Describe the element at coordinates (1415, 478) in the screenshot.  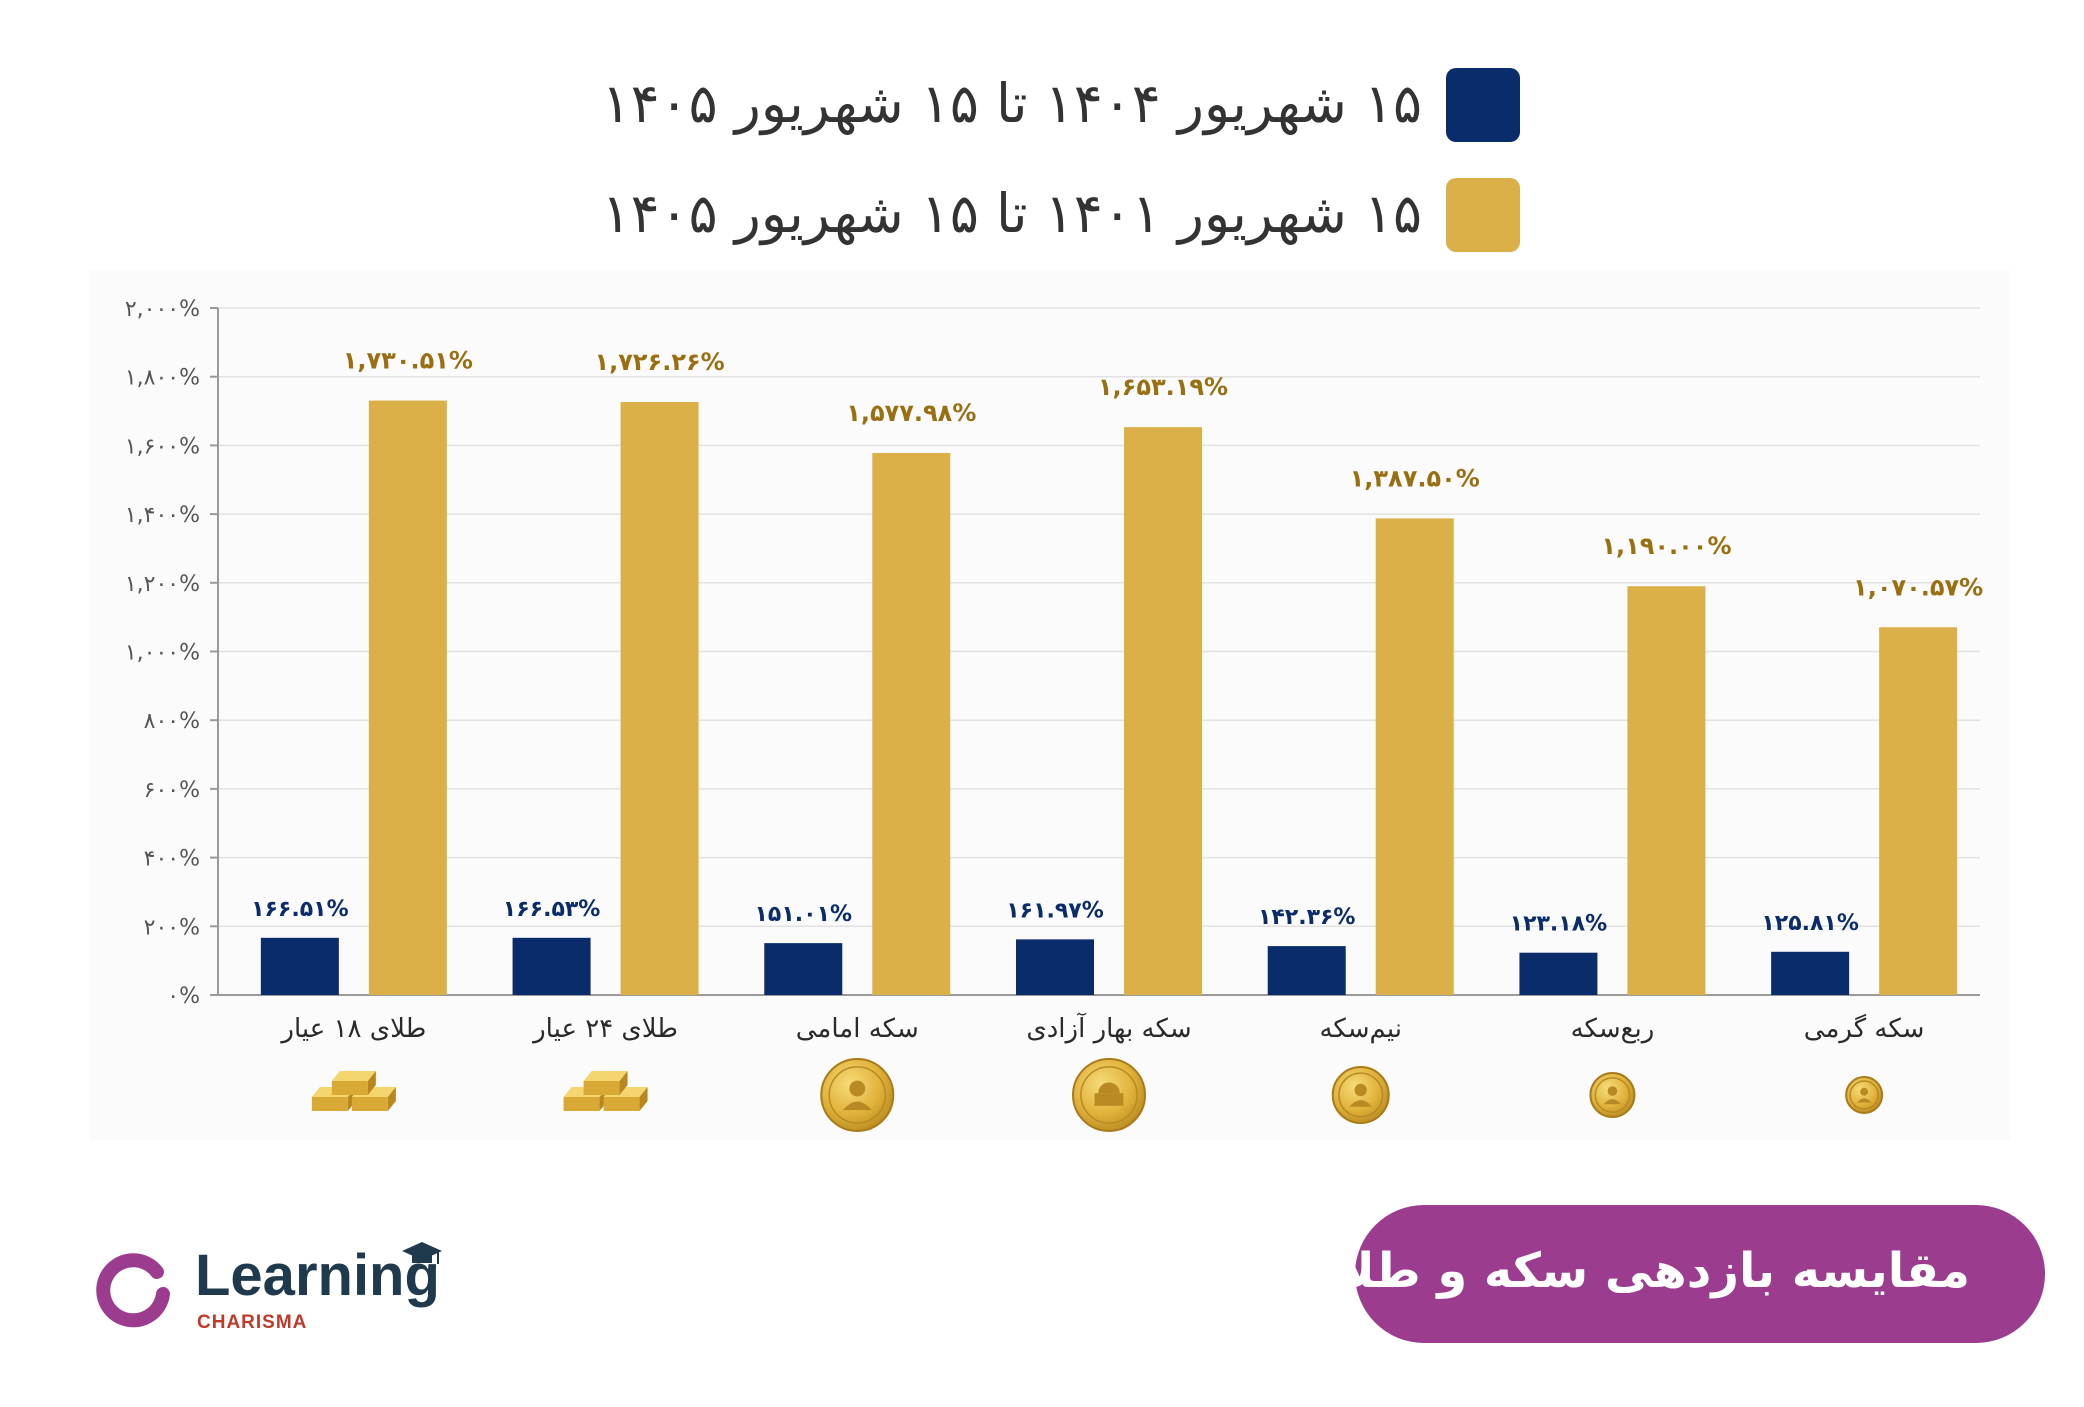
I see `data-label-4y: ۱,۳۸۷.۵۰%` at that location.